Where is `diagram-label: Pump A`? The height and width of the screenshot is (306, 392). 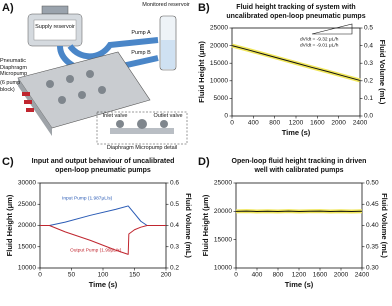 diagram-label: Pump A is located at coordinates (141, 33).